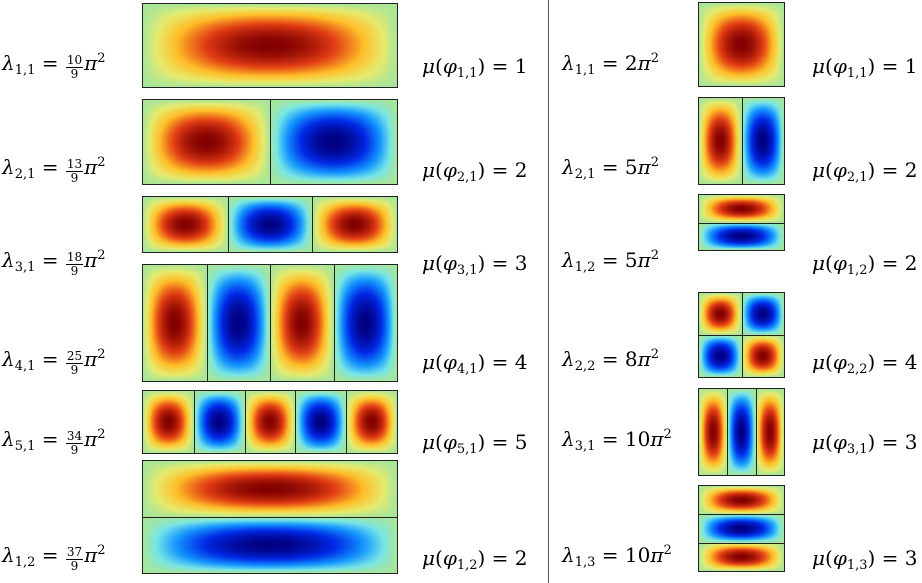  I want to click on mode-index: 1,1, so click(467, 73).